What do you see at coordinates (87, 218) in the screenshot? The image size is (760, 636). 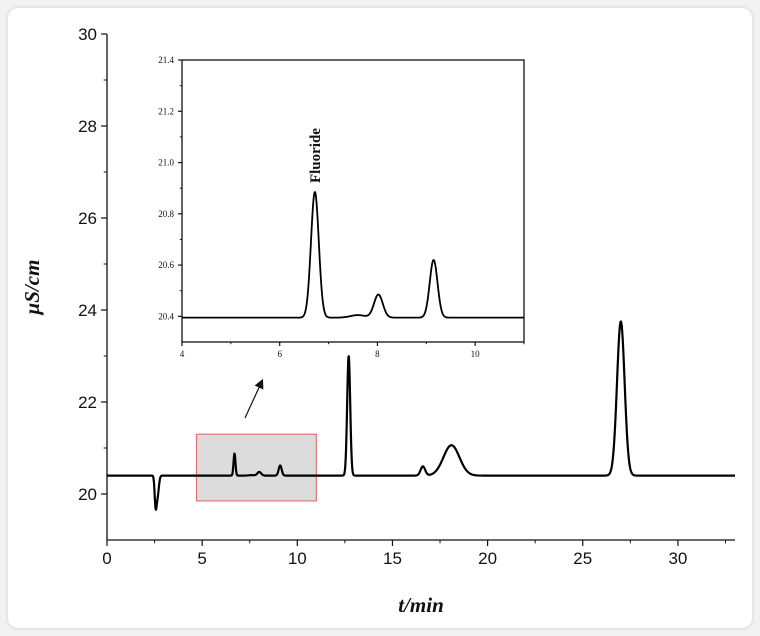 I see `main-y-tick-label: 26` at bounding box center [87, 218].